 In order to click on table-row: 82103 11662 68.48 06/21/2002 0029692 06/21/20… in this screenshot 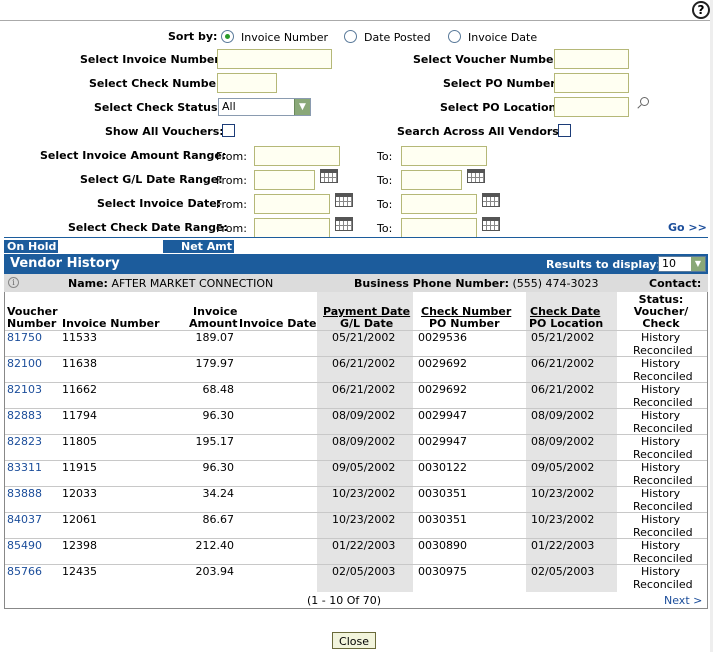, I will do `click(356, 395)`.